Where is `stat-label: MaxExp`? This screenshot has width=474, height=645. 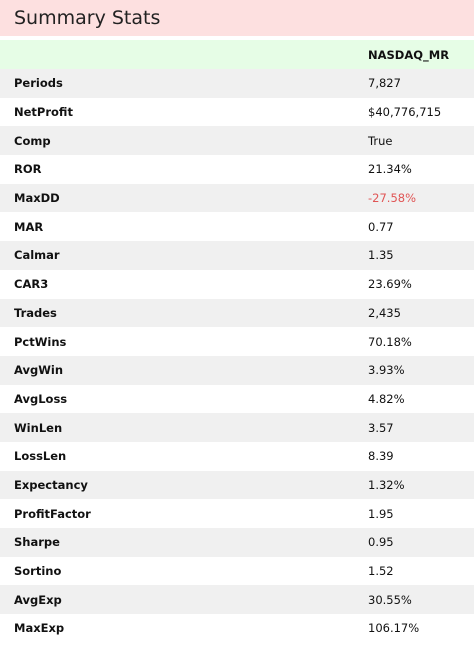
stat-label: MaxExp is located at coordinates (39, 628).